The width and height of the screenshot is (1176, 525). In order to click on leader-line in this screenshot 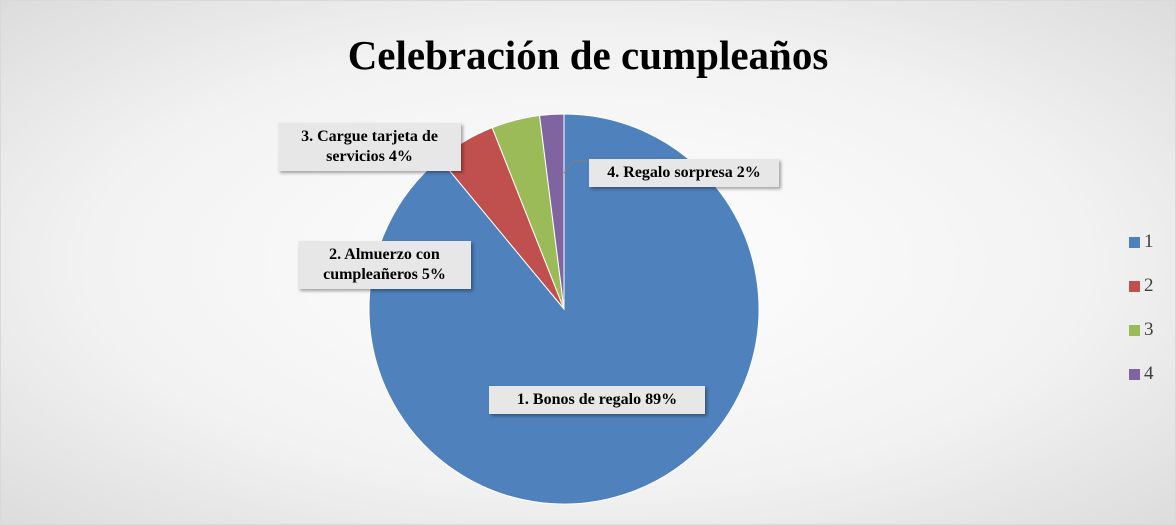, I will do `click(576, 167)`.